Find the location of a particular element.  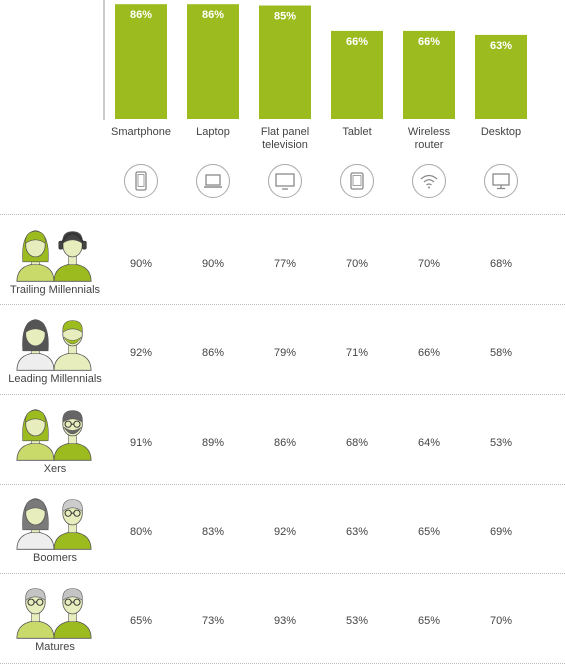

table-cell: 58% is located at coordinates (501, 353).